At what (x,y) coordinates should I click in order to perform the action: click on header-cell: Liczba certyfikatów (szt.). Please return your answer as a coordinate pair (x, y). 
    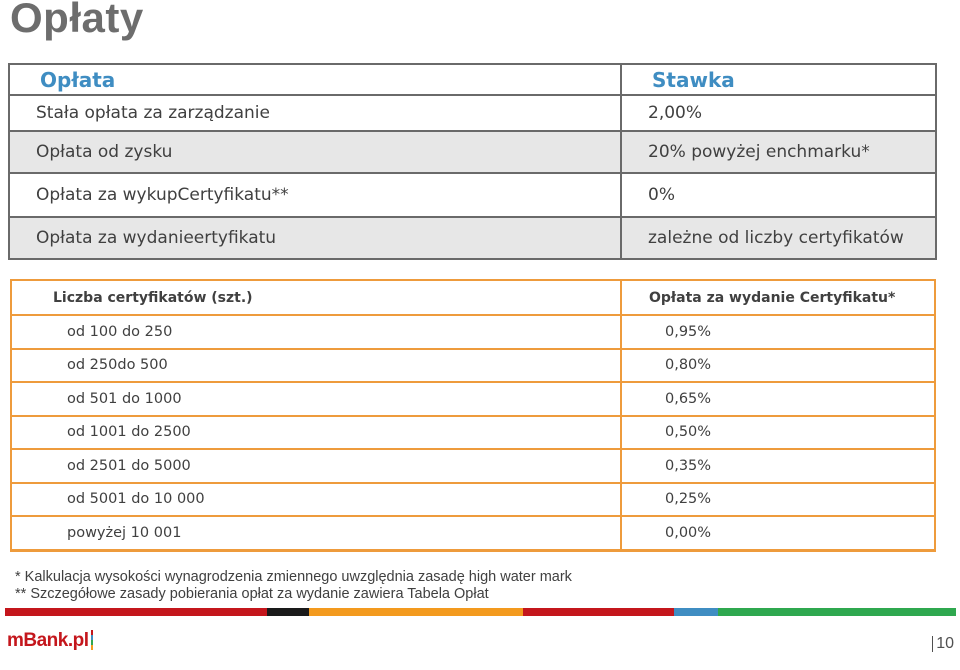
    Looking at the image, I should click on (316, 297).